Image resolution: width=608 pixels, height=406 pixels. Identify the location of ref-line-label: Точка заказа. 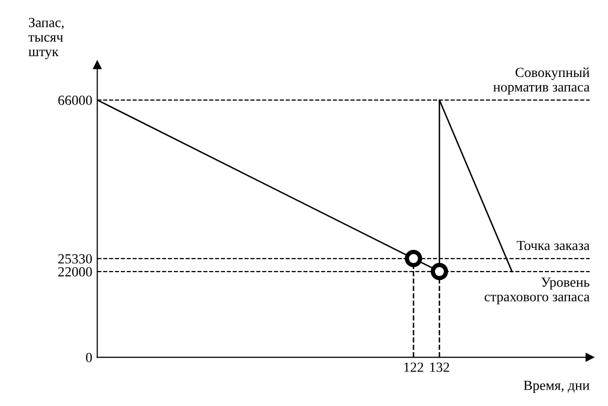
(553, 245).